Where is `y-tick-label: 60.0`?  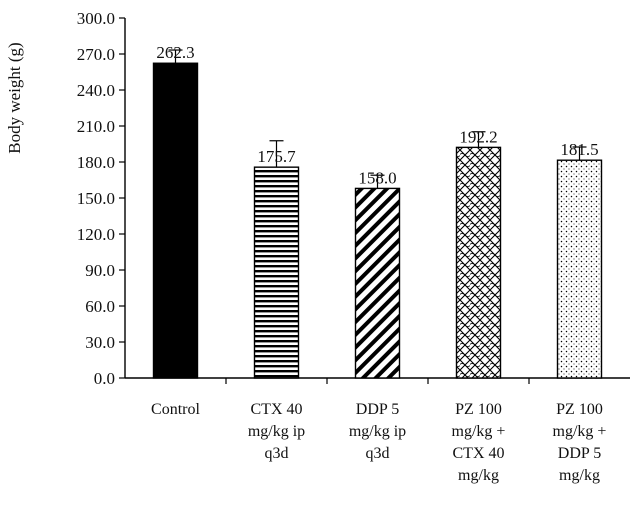 y-tick-label: 60.0 is located at coordinates (100, 306).